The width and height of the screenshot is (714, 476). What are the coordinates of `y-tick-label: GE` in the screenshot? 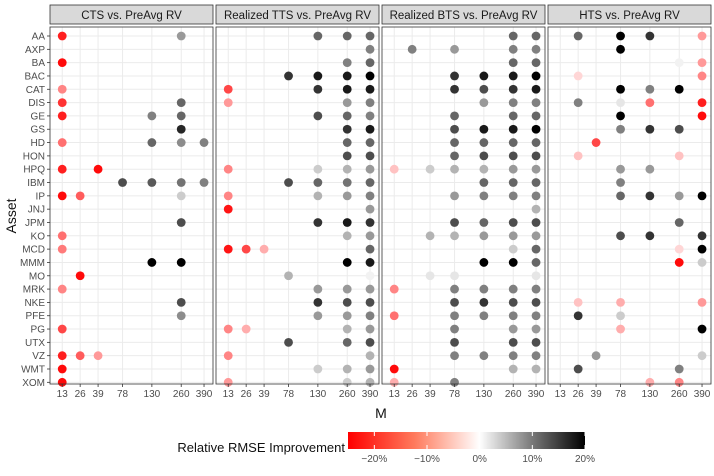 It's located at (38, 116).